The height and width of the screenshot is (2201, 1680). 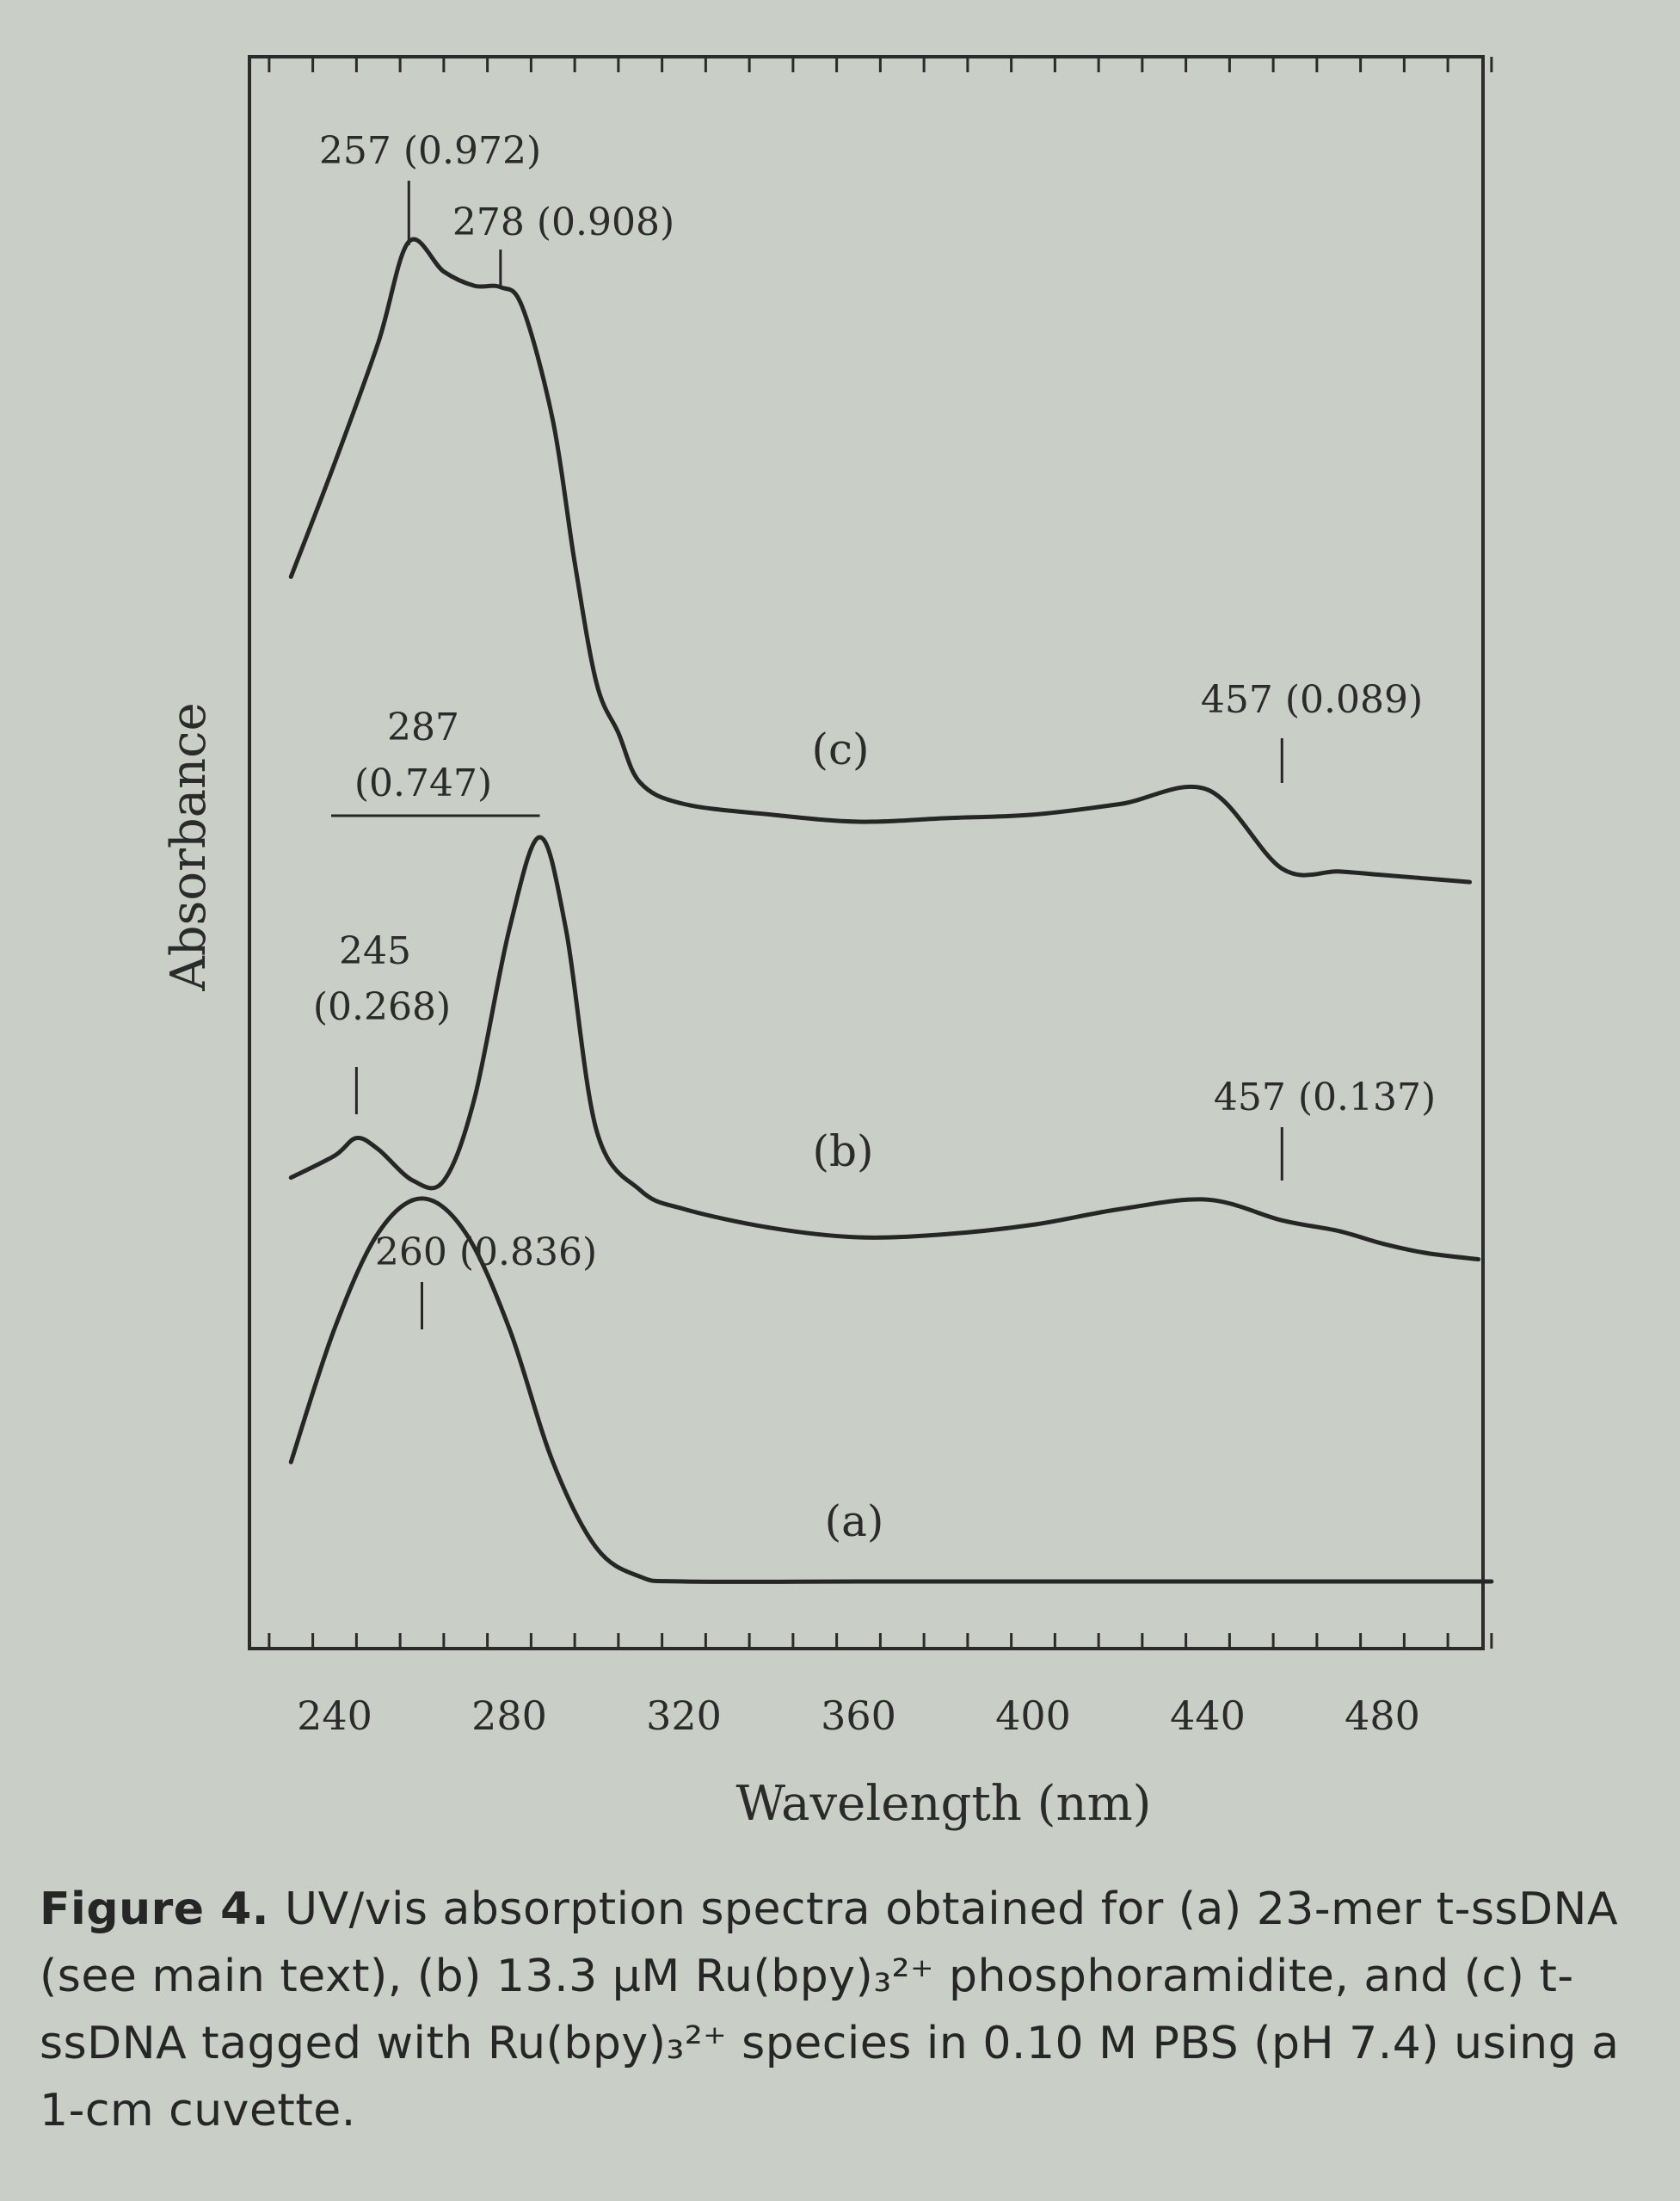 What do you see at coordinates (891, 1390) in the screenshot?
I see `spectrum-line-a` at bounding box center [891, 1390].